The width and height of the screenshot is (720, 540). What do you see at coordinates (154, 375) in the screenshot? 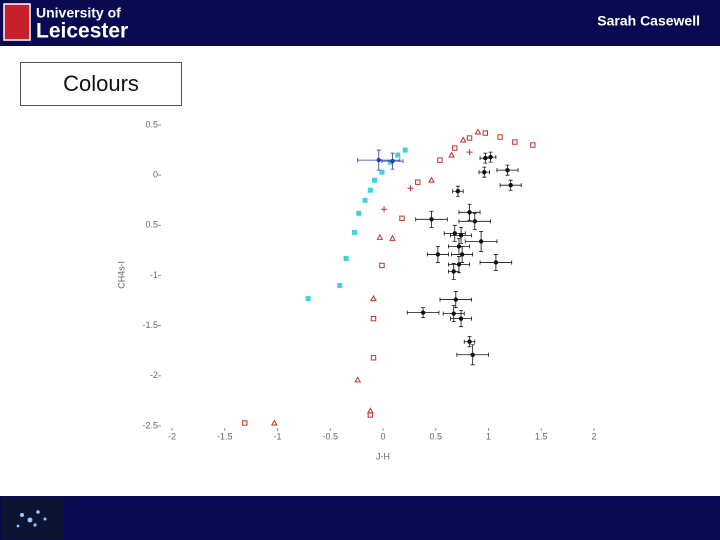
I see `y-tick-label: -2` at bounding box center [154, 375].